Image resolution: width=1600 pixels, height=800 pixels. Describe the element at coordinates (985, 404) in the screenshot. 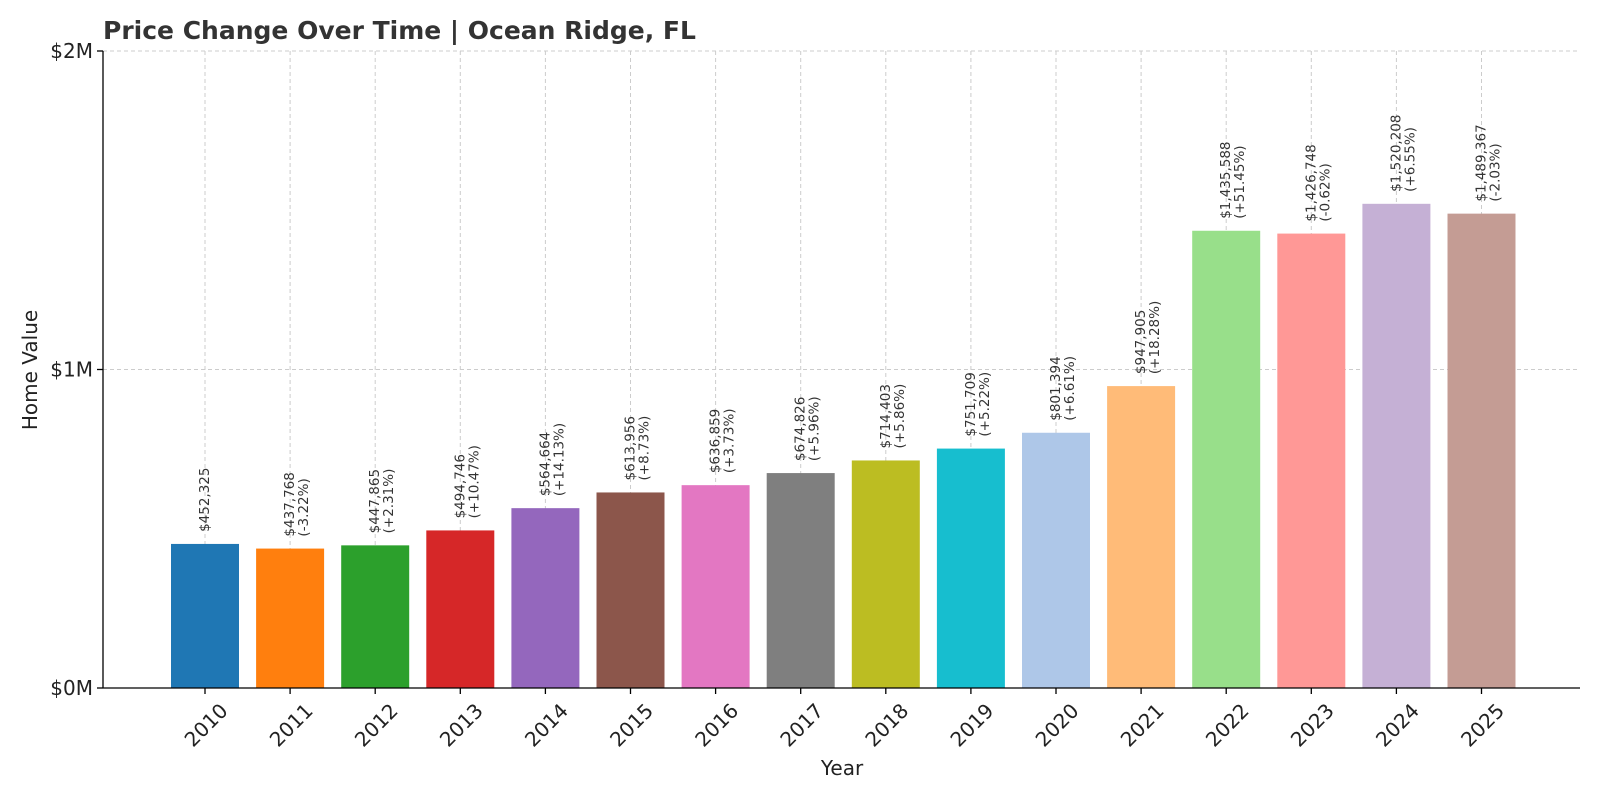

I see `change-label-2019: (+5.22%)` at that location.